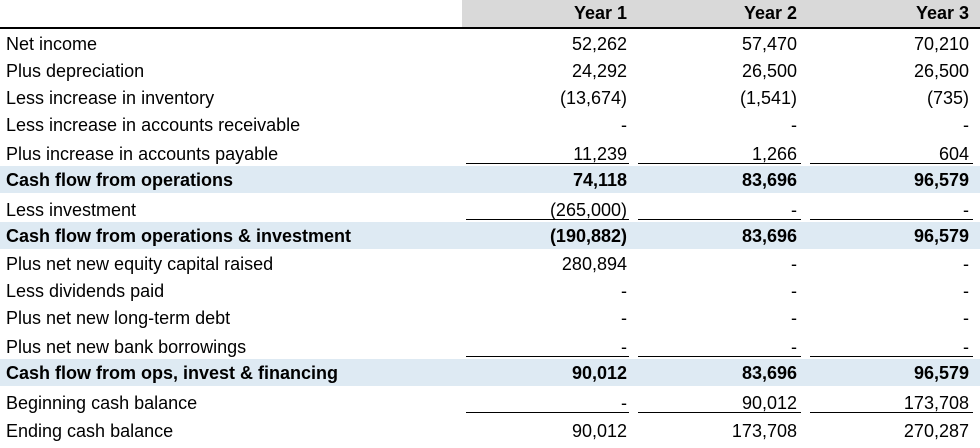 The image size is (980, 448). Describe the element at coordinates (936, 403) in the screenshot. I see `cell-year-3: 173,708` at that location.